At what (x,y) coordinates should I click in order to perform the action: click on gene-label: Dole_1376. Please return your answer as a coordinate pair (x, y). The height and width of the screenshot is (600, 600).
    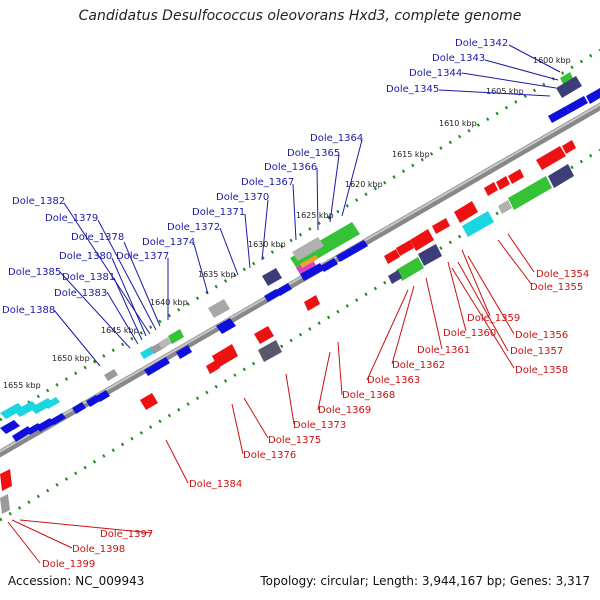
    Looking at the image, I should click on (269, 455).